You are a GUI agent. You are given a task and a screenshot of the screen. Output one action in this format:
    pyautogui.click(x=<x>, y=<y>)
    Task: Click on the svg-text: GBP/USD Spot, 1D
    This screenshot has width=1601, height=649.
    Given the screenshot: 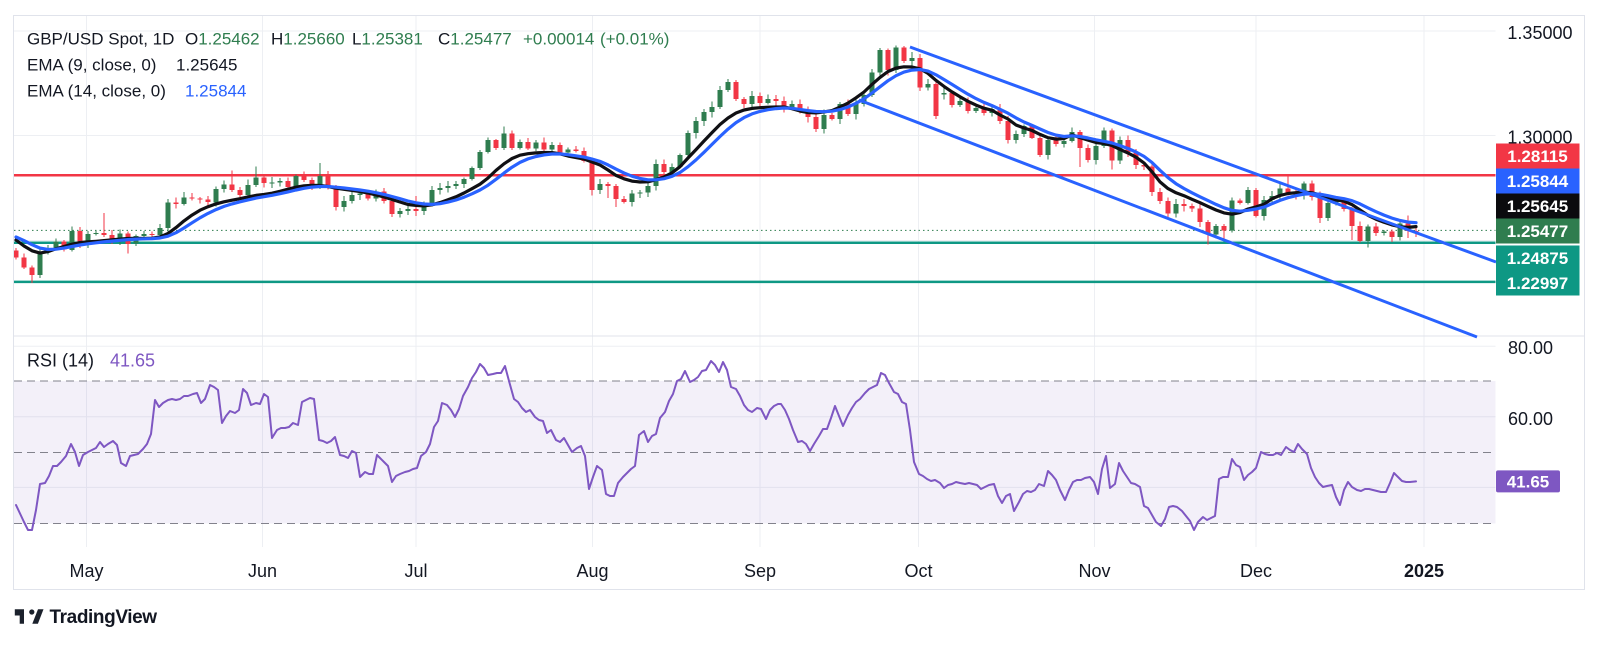 What is the action you would take?
    pyautogui.click(x=100, y=39)
    